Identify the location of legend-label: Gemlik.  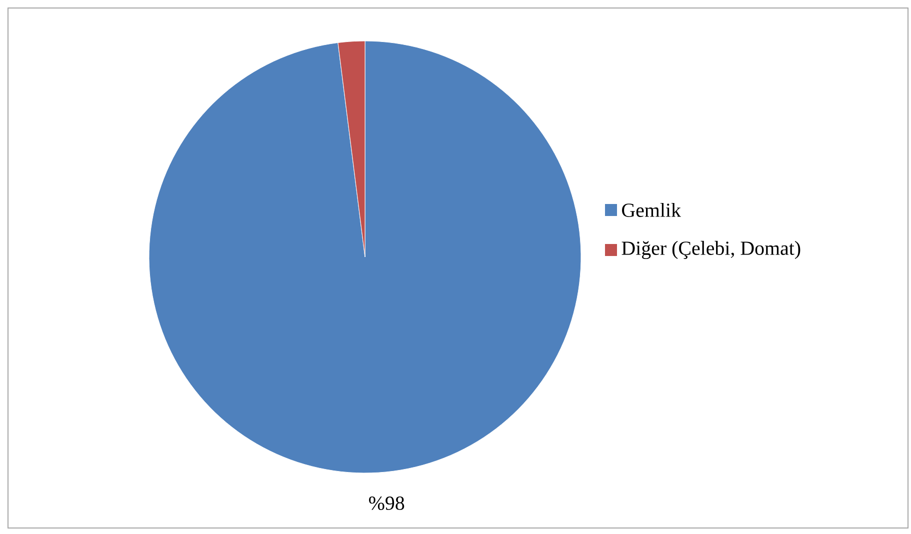
(651, 209).